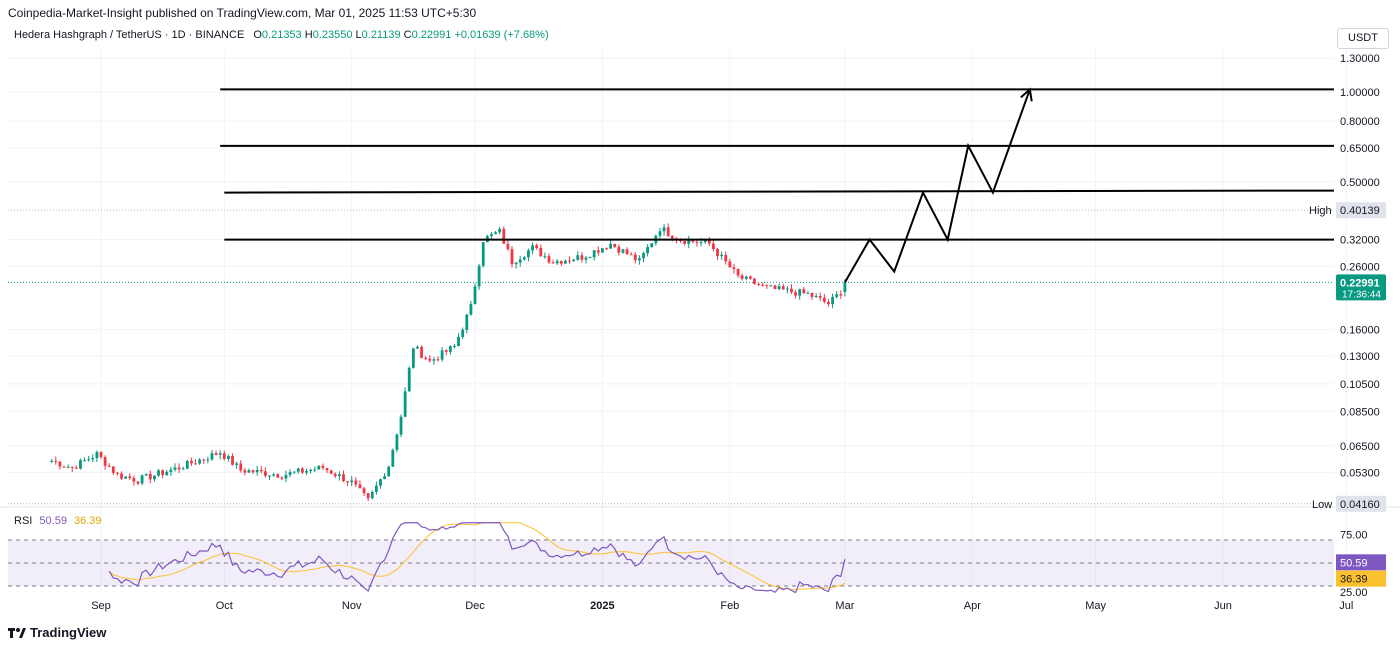  What do you see at coordinates (358, 35) in the screenshot?
I see `low-label: L` at bounding box center [358, 35].